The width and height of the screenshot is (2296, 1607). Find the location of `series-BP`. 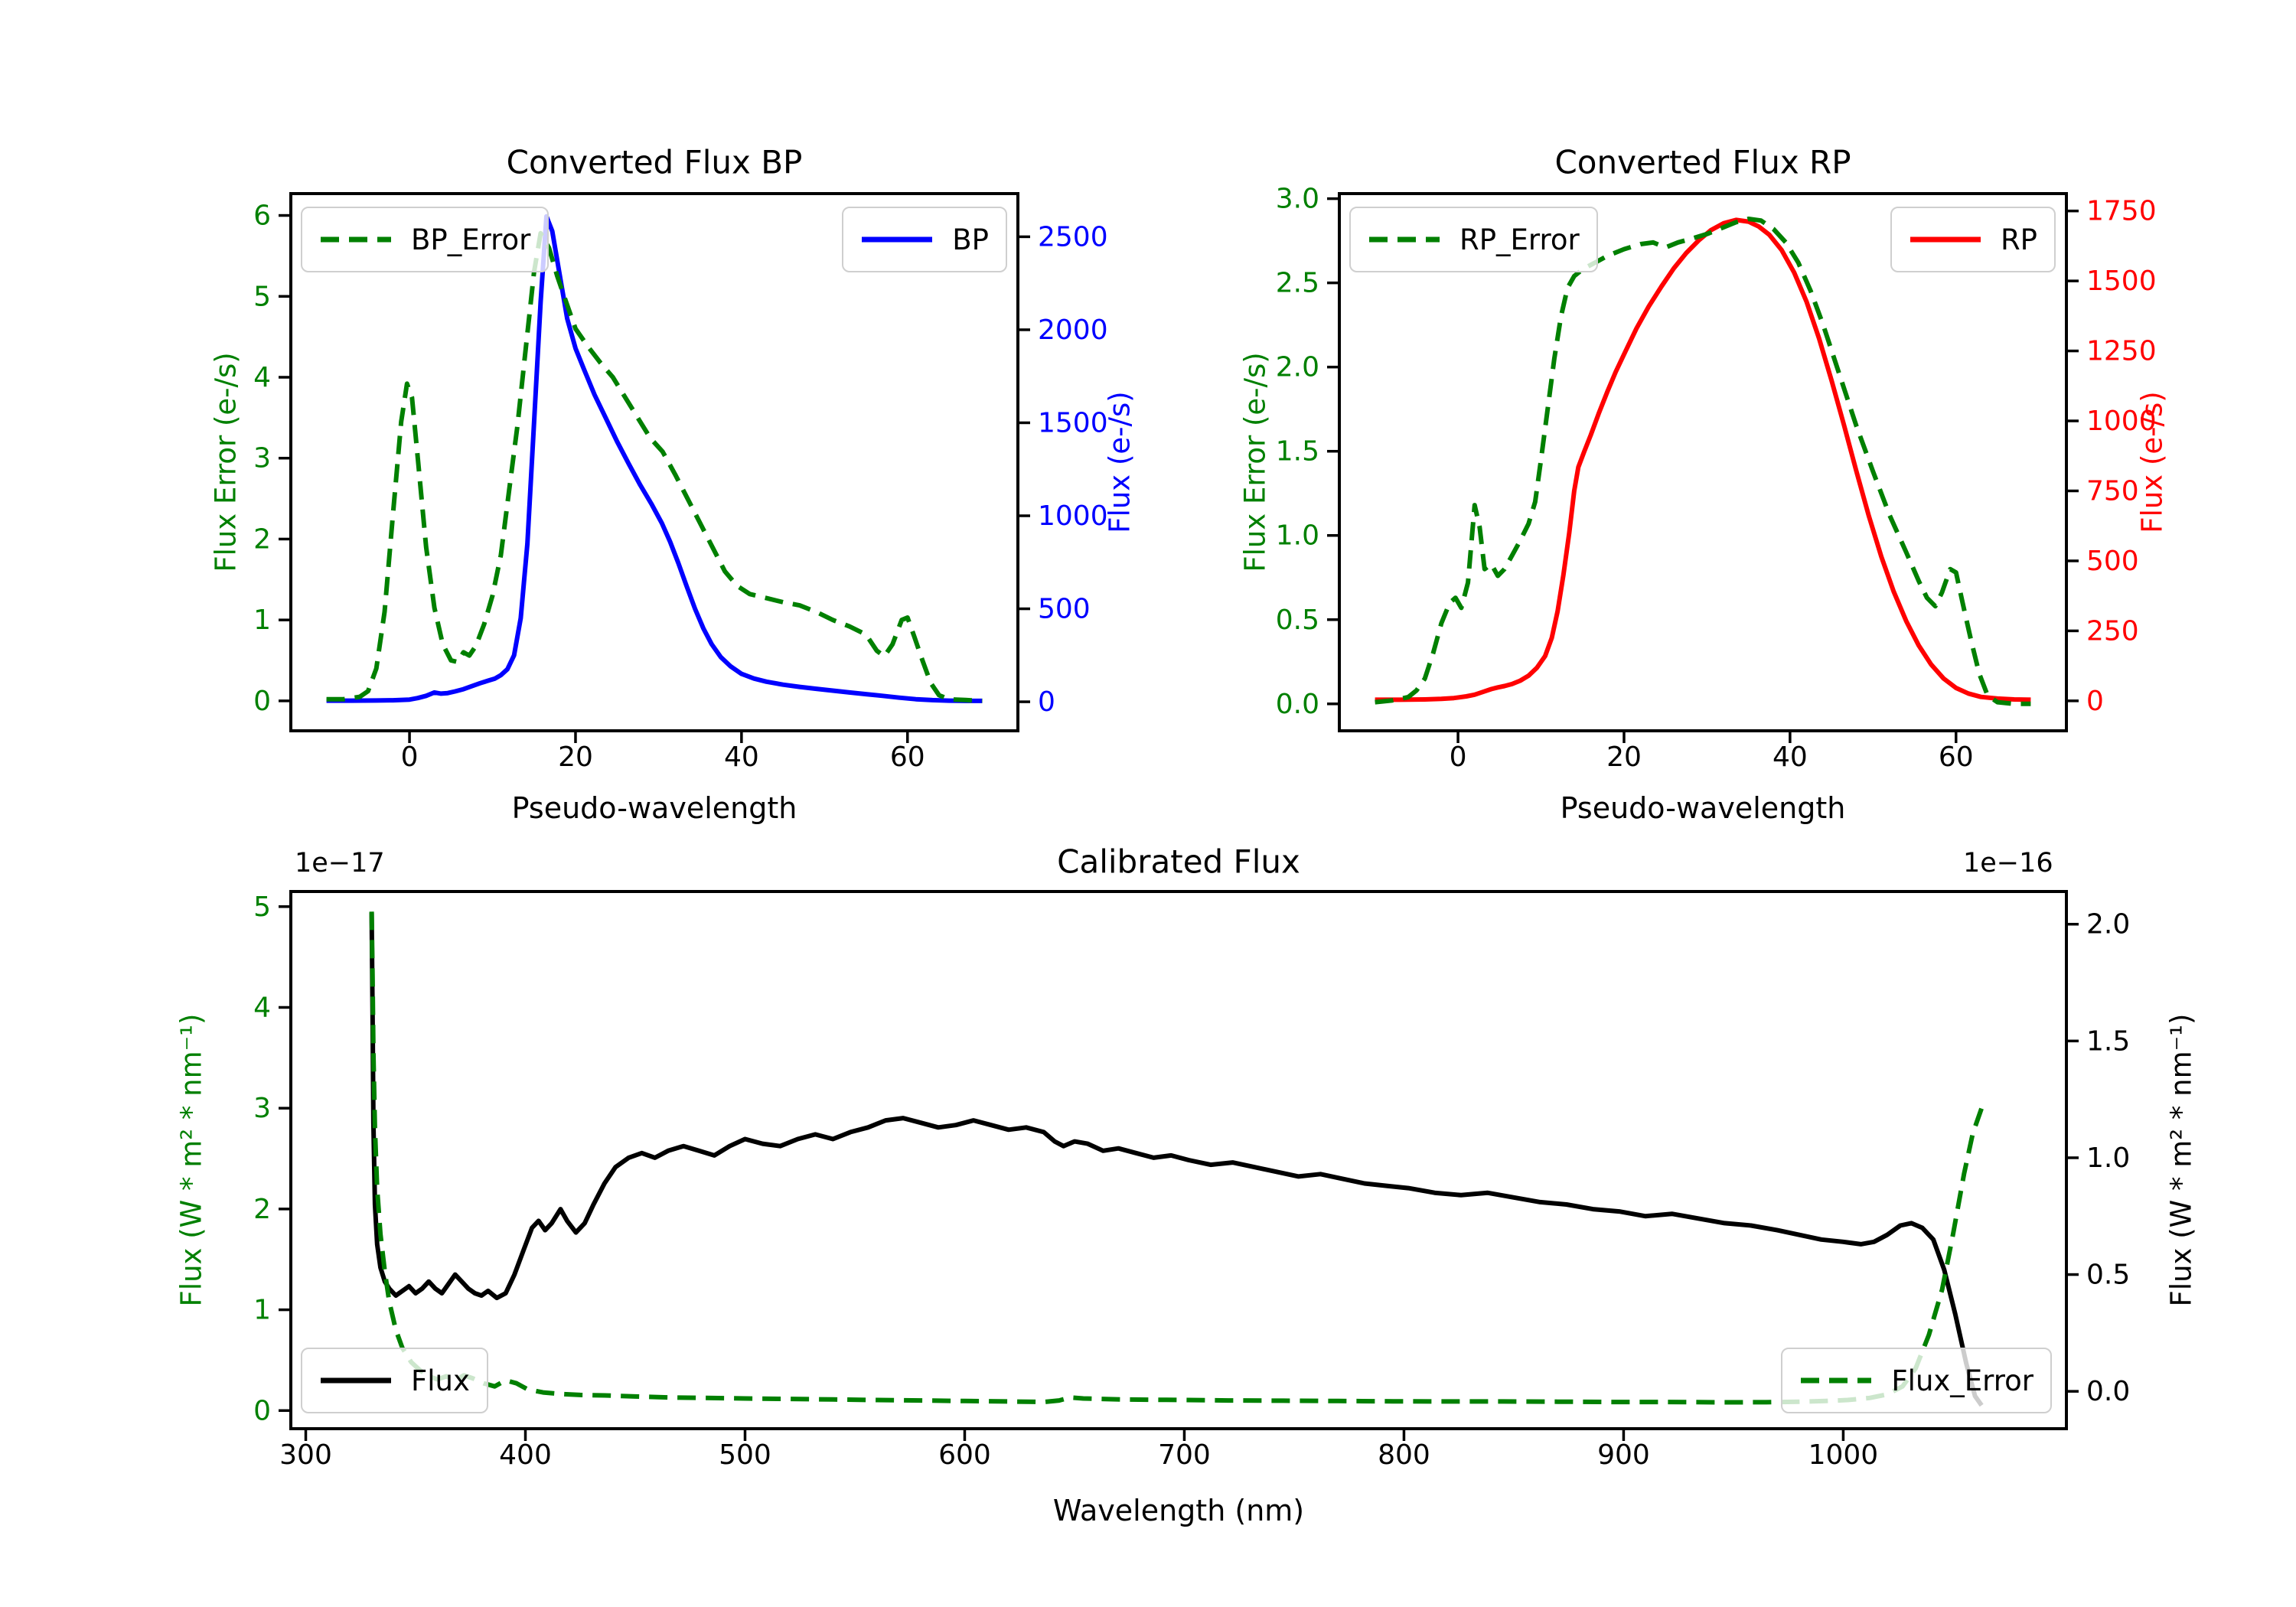

series-BP is located at coordinates (654, 458).